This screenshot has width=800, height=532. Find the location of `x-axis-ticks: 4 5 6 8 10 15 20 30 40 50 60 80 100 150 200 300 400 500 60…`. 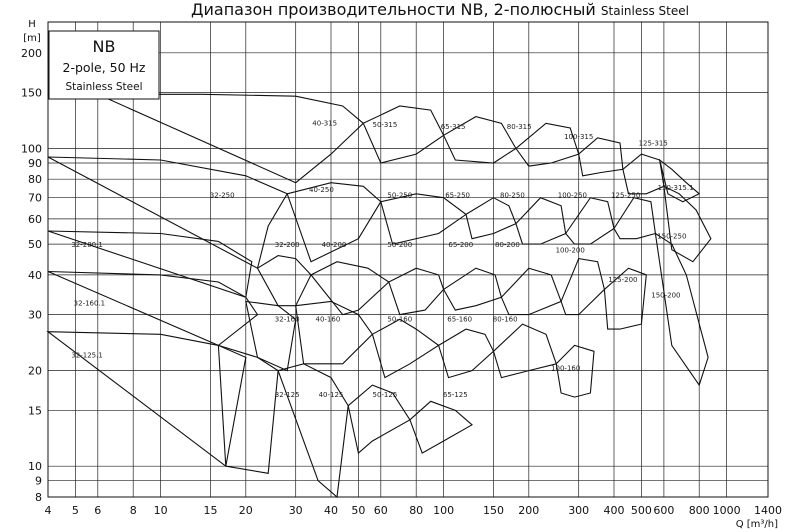

x-axis-ticks: 4 5 6 8 10 15 20 30 40 50 60 80 100 150 200 300 400 500 60… is located at coordinates (414, 510).